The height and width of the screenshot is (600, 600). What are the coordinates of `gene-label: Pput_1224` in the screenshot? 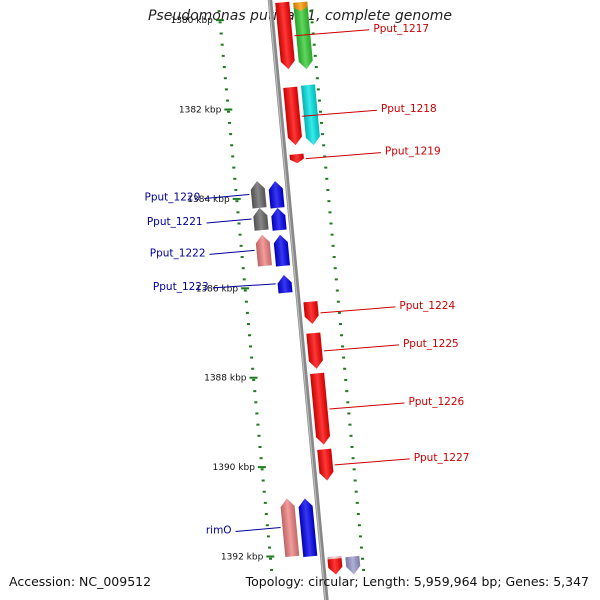 It's located at (427, 306).